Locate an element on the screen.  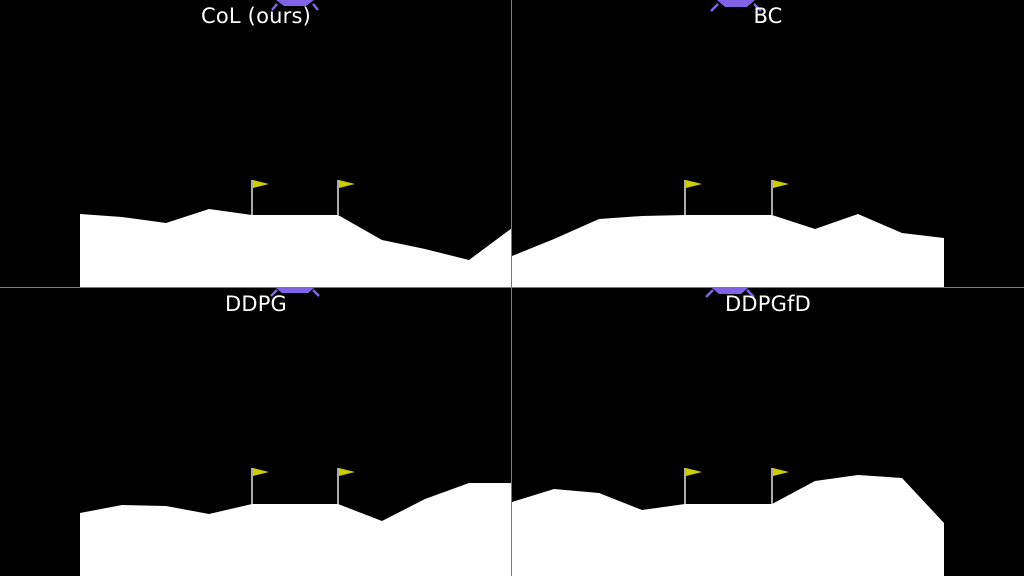
panel-title: BC is located at coordinates (768, 16).